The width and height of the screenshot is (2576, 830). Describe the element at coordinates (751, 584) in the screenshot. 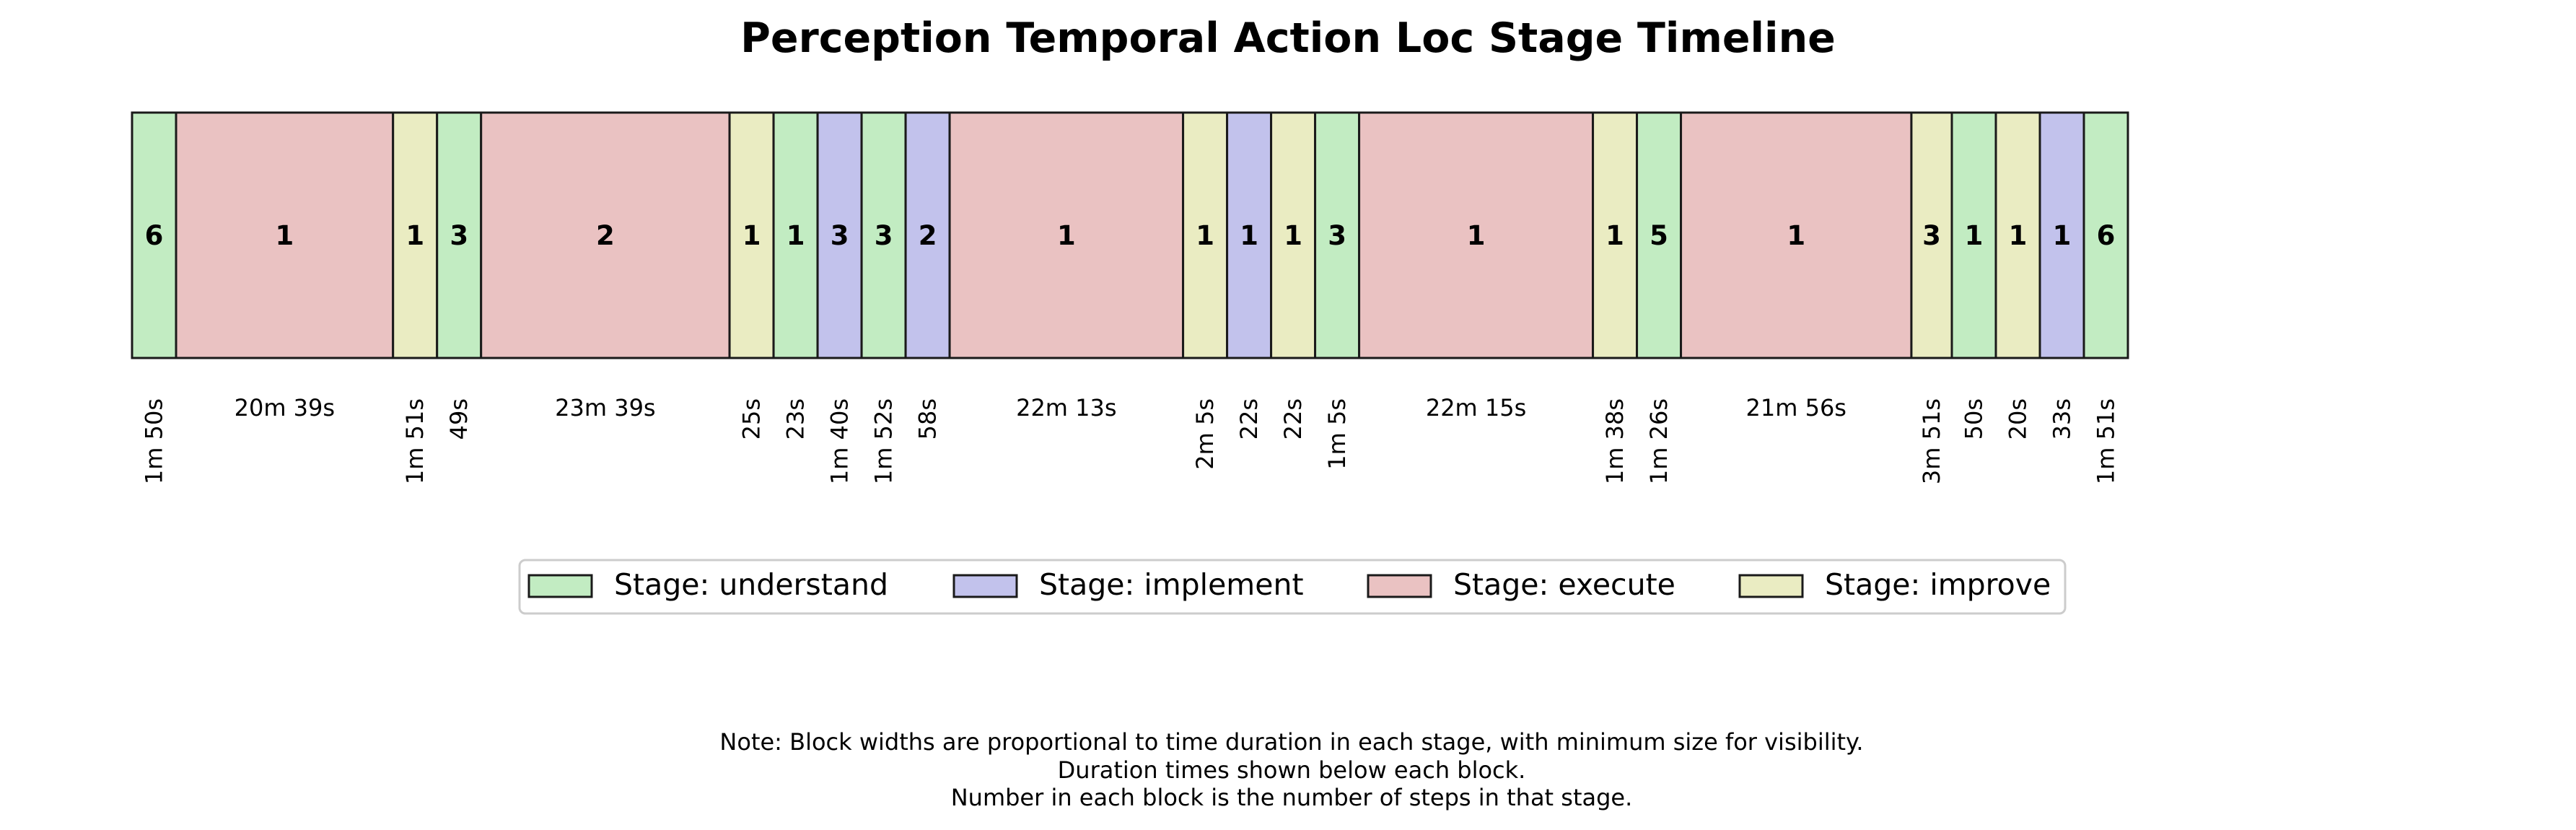

I see `legend-label-understand: Stage: understand` at that location.